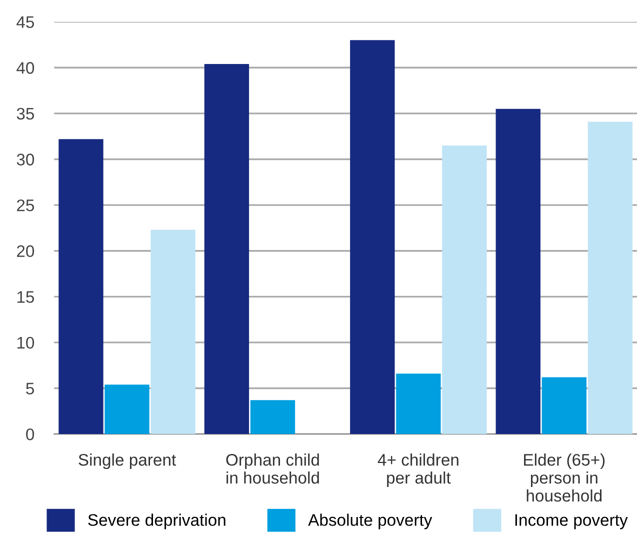 This screenshot has width=637, height=546. Describe the element at coordinates (571, 522) in the screenshot. I see `legend-label: Income poverty` at that location.